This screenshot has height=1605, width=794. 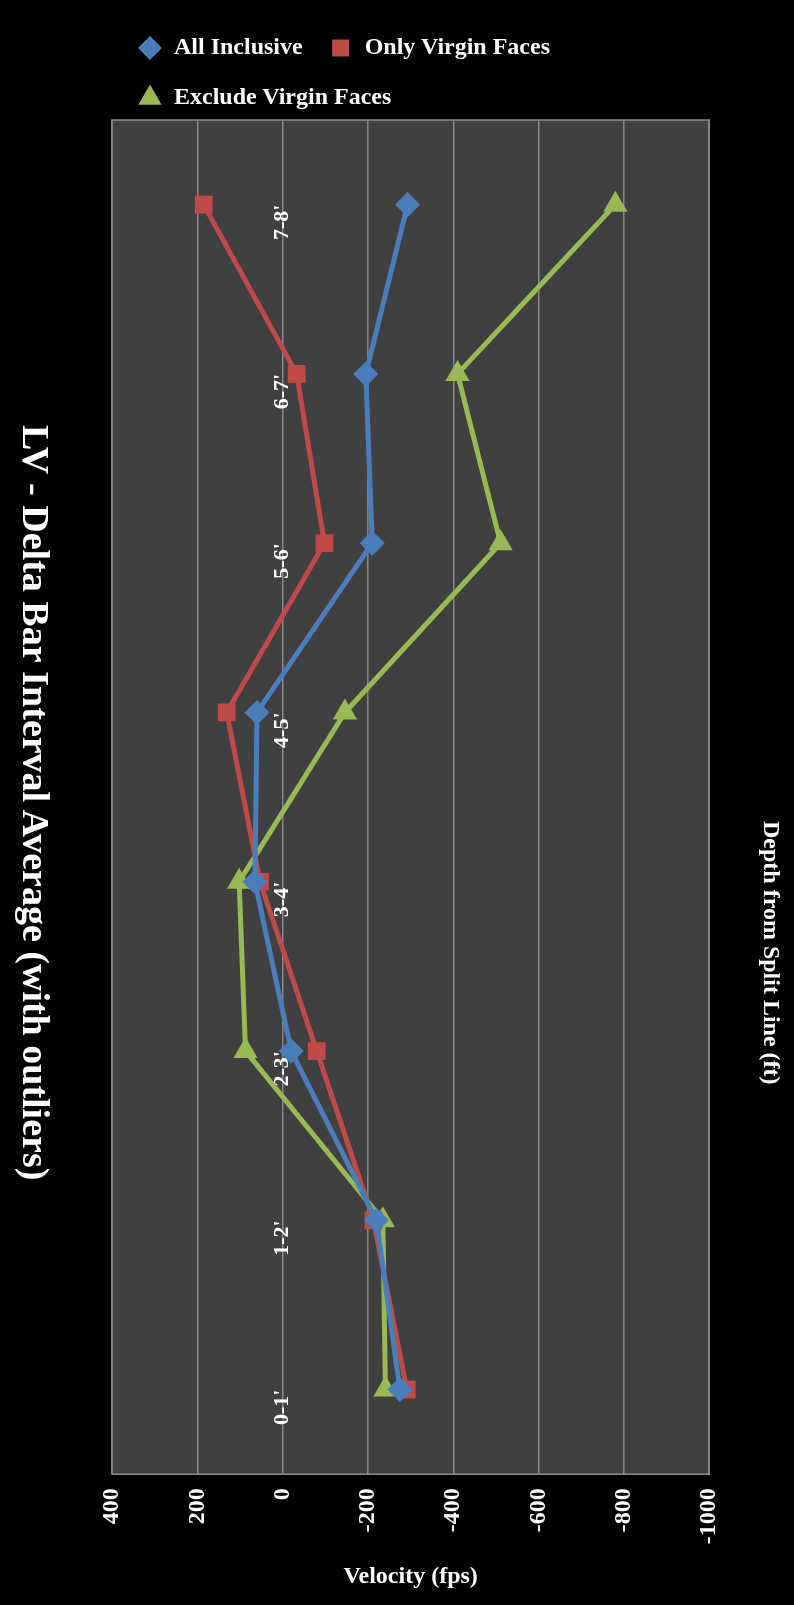 I want to click on y-tick-label: 7-8', so click(x=281, y=222).